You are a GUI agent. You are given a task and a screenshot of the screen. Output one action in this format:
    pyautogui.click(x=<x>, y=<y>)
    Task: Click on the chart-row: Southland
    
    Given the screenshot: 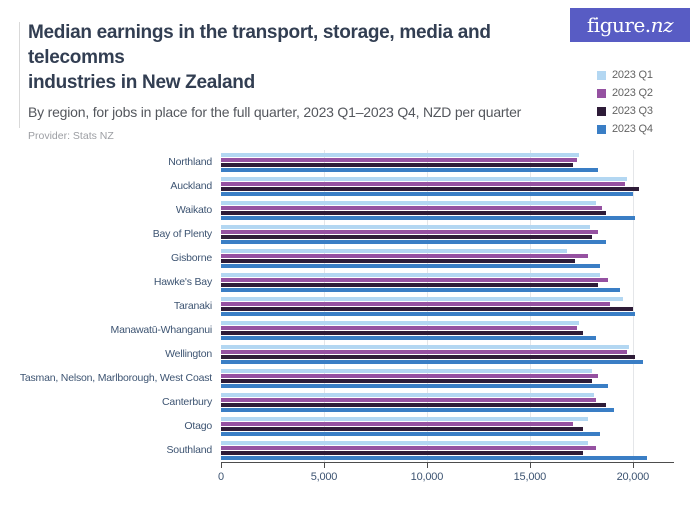 What is the action you would take?
    pyautogui.click(x=350, y=450)
    